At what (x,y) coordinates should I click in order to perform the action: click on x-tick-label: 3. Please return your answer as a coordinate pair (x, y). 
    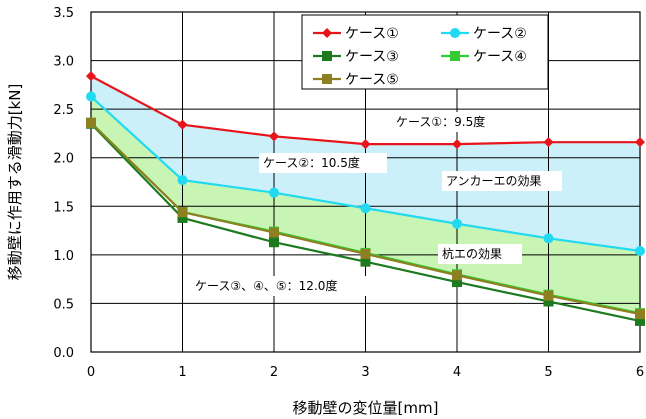
    Looking at the image, I should click on (365, 372).